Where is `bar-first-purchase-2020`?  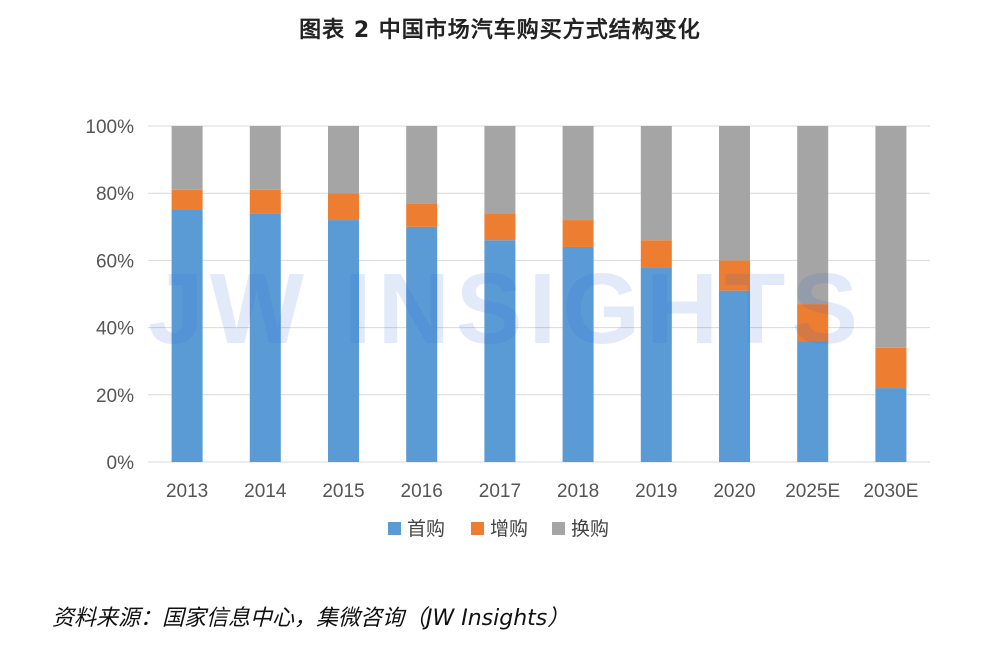 bar-first-purchase-2020 is located at coordinates (734, 376).